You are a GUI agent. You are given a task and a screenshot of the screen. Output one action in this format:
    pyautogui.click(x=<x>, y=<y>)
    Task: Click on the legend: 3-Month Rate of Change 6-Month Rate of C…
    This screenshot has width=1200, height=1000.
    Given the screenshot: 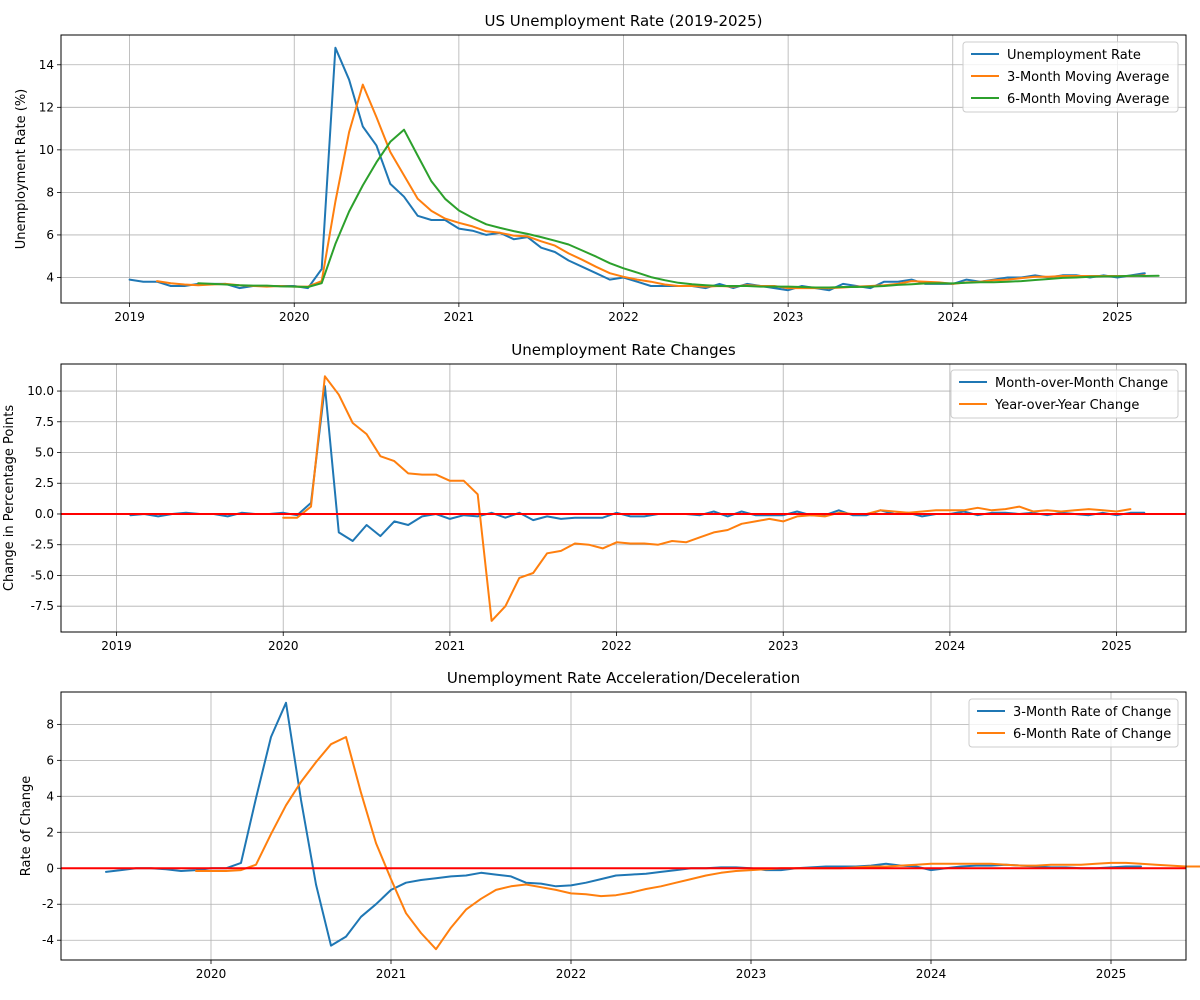 What is the action you would take?
    pyautogui.click(x=1073, y=723)
    